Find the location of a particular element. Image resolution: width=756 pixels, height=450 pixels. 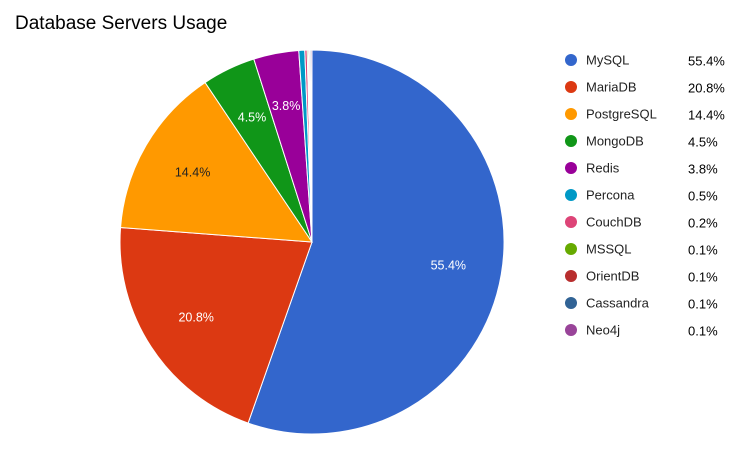

legend-marker-mssql is located at coordinates (571, 249).